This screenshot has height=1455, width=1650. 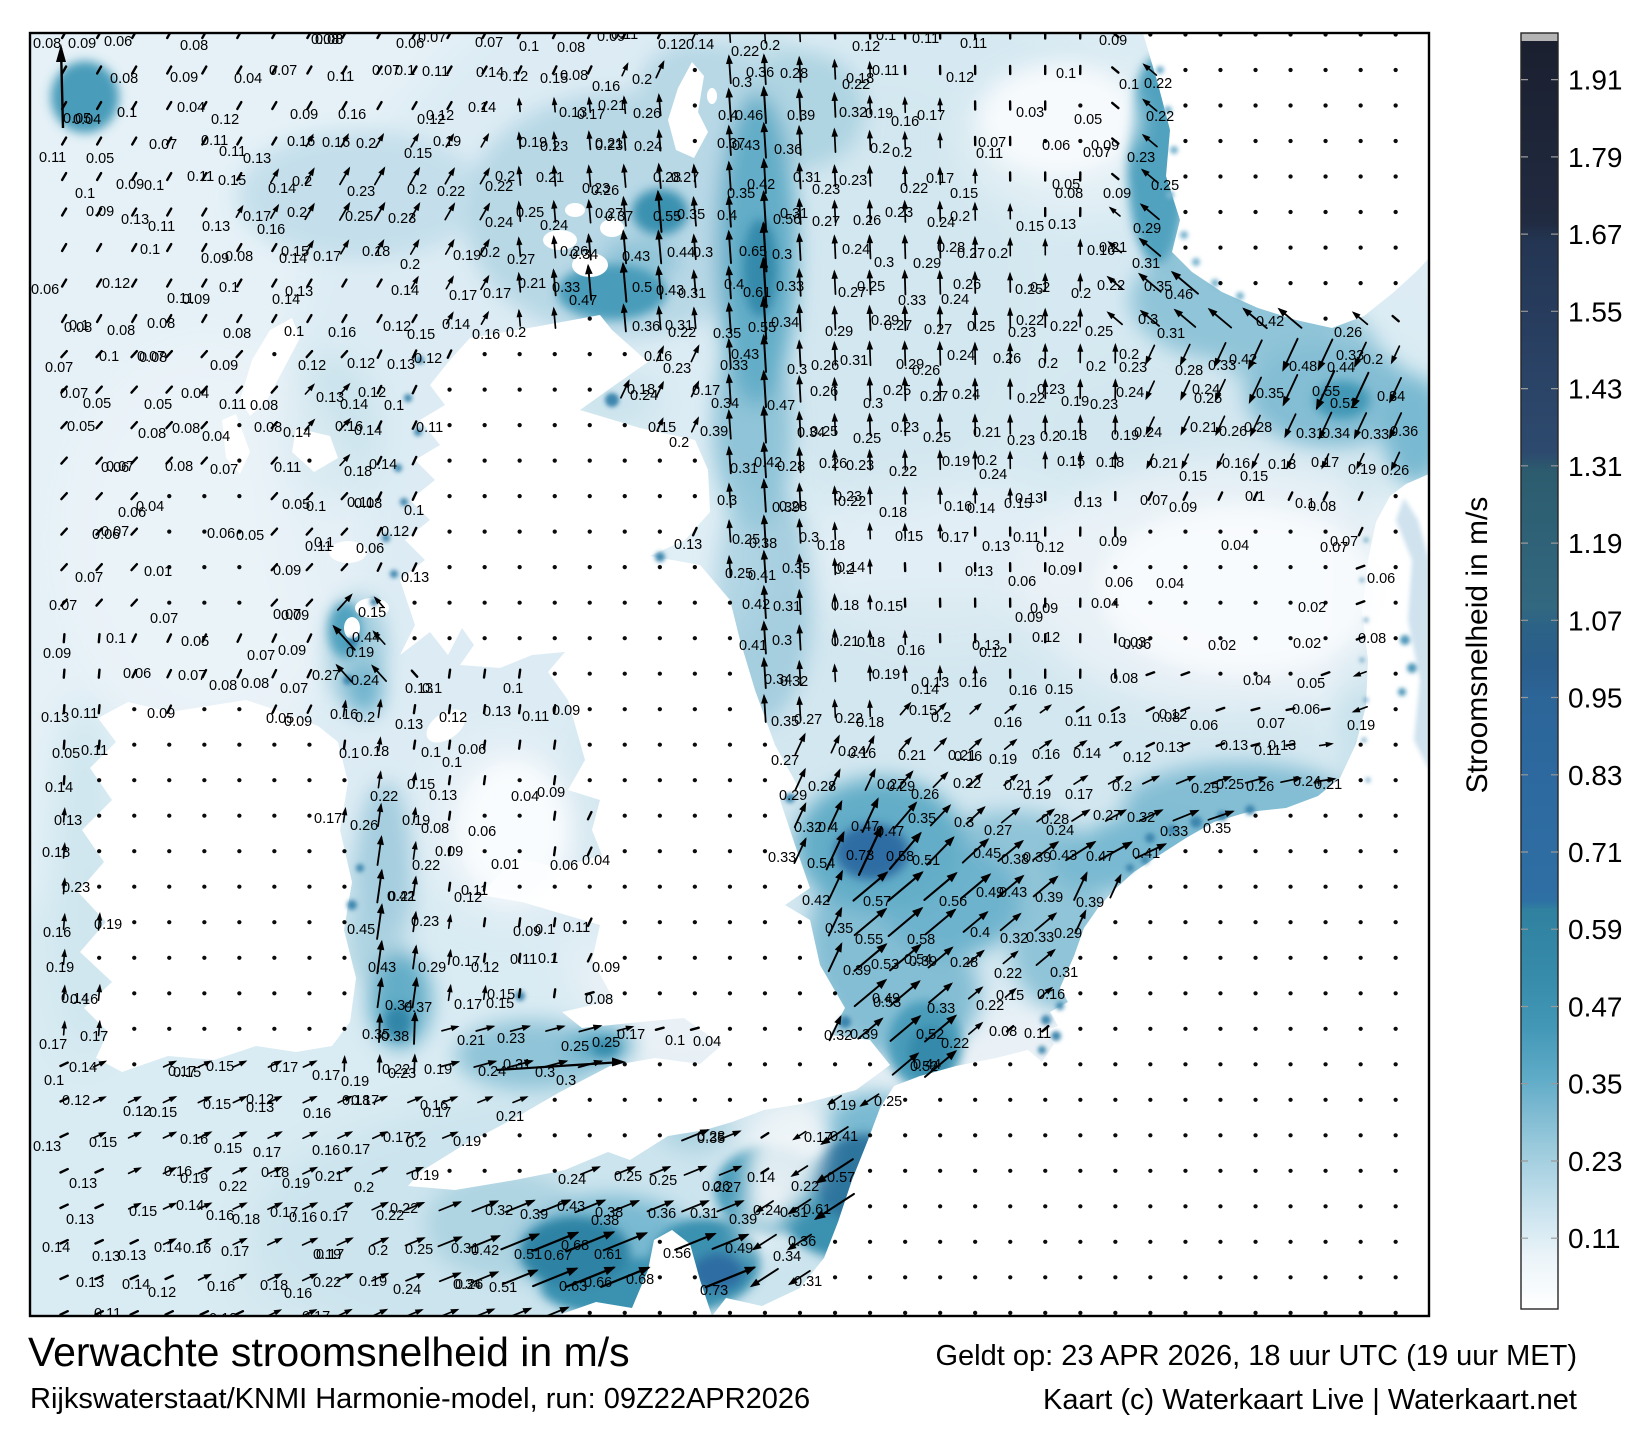 What do you see at coordinates (787, 220) in the screenshot?
I see `svg-text: 0.56` at bounding box center [787, 220].